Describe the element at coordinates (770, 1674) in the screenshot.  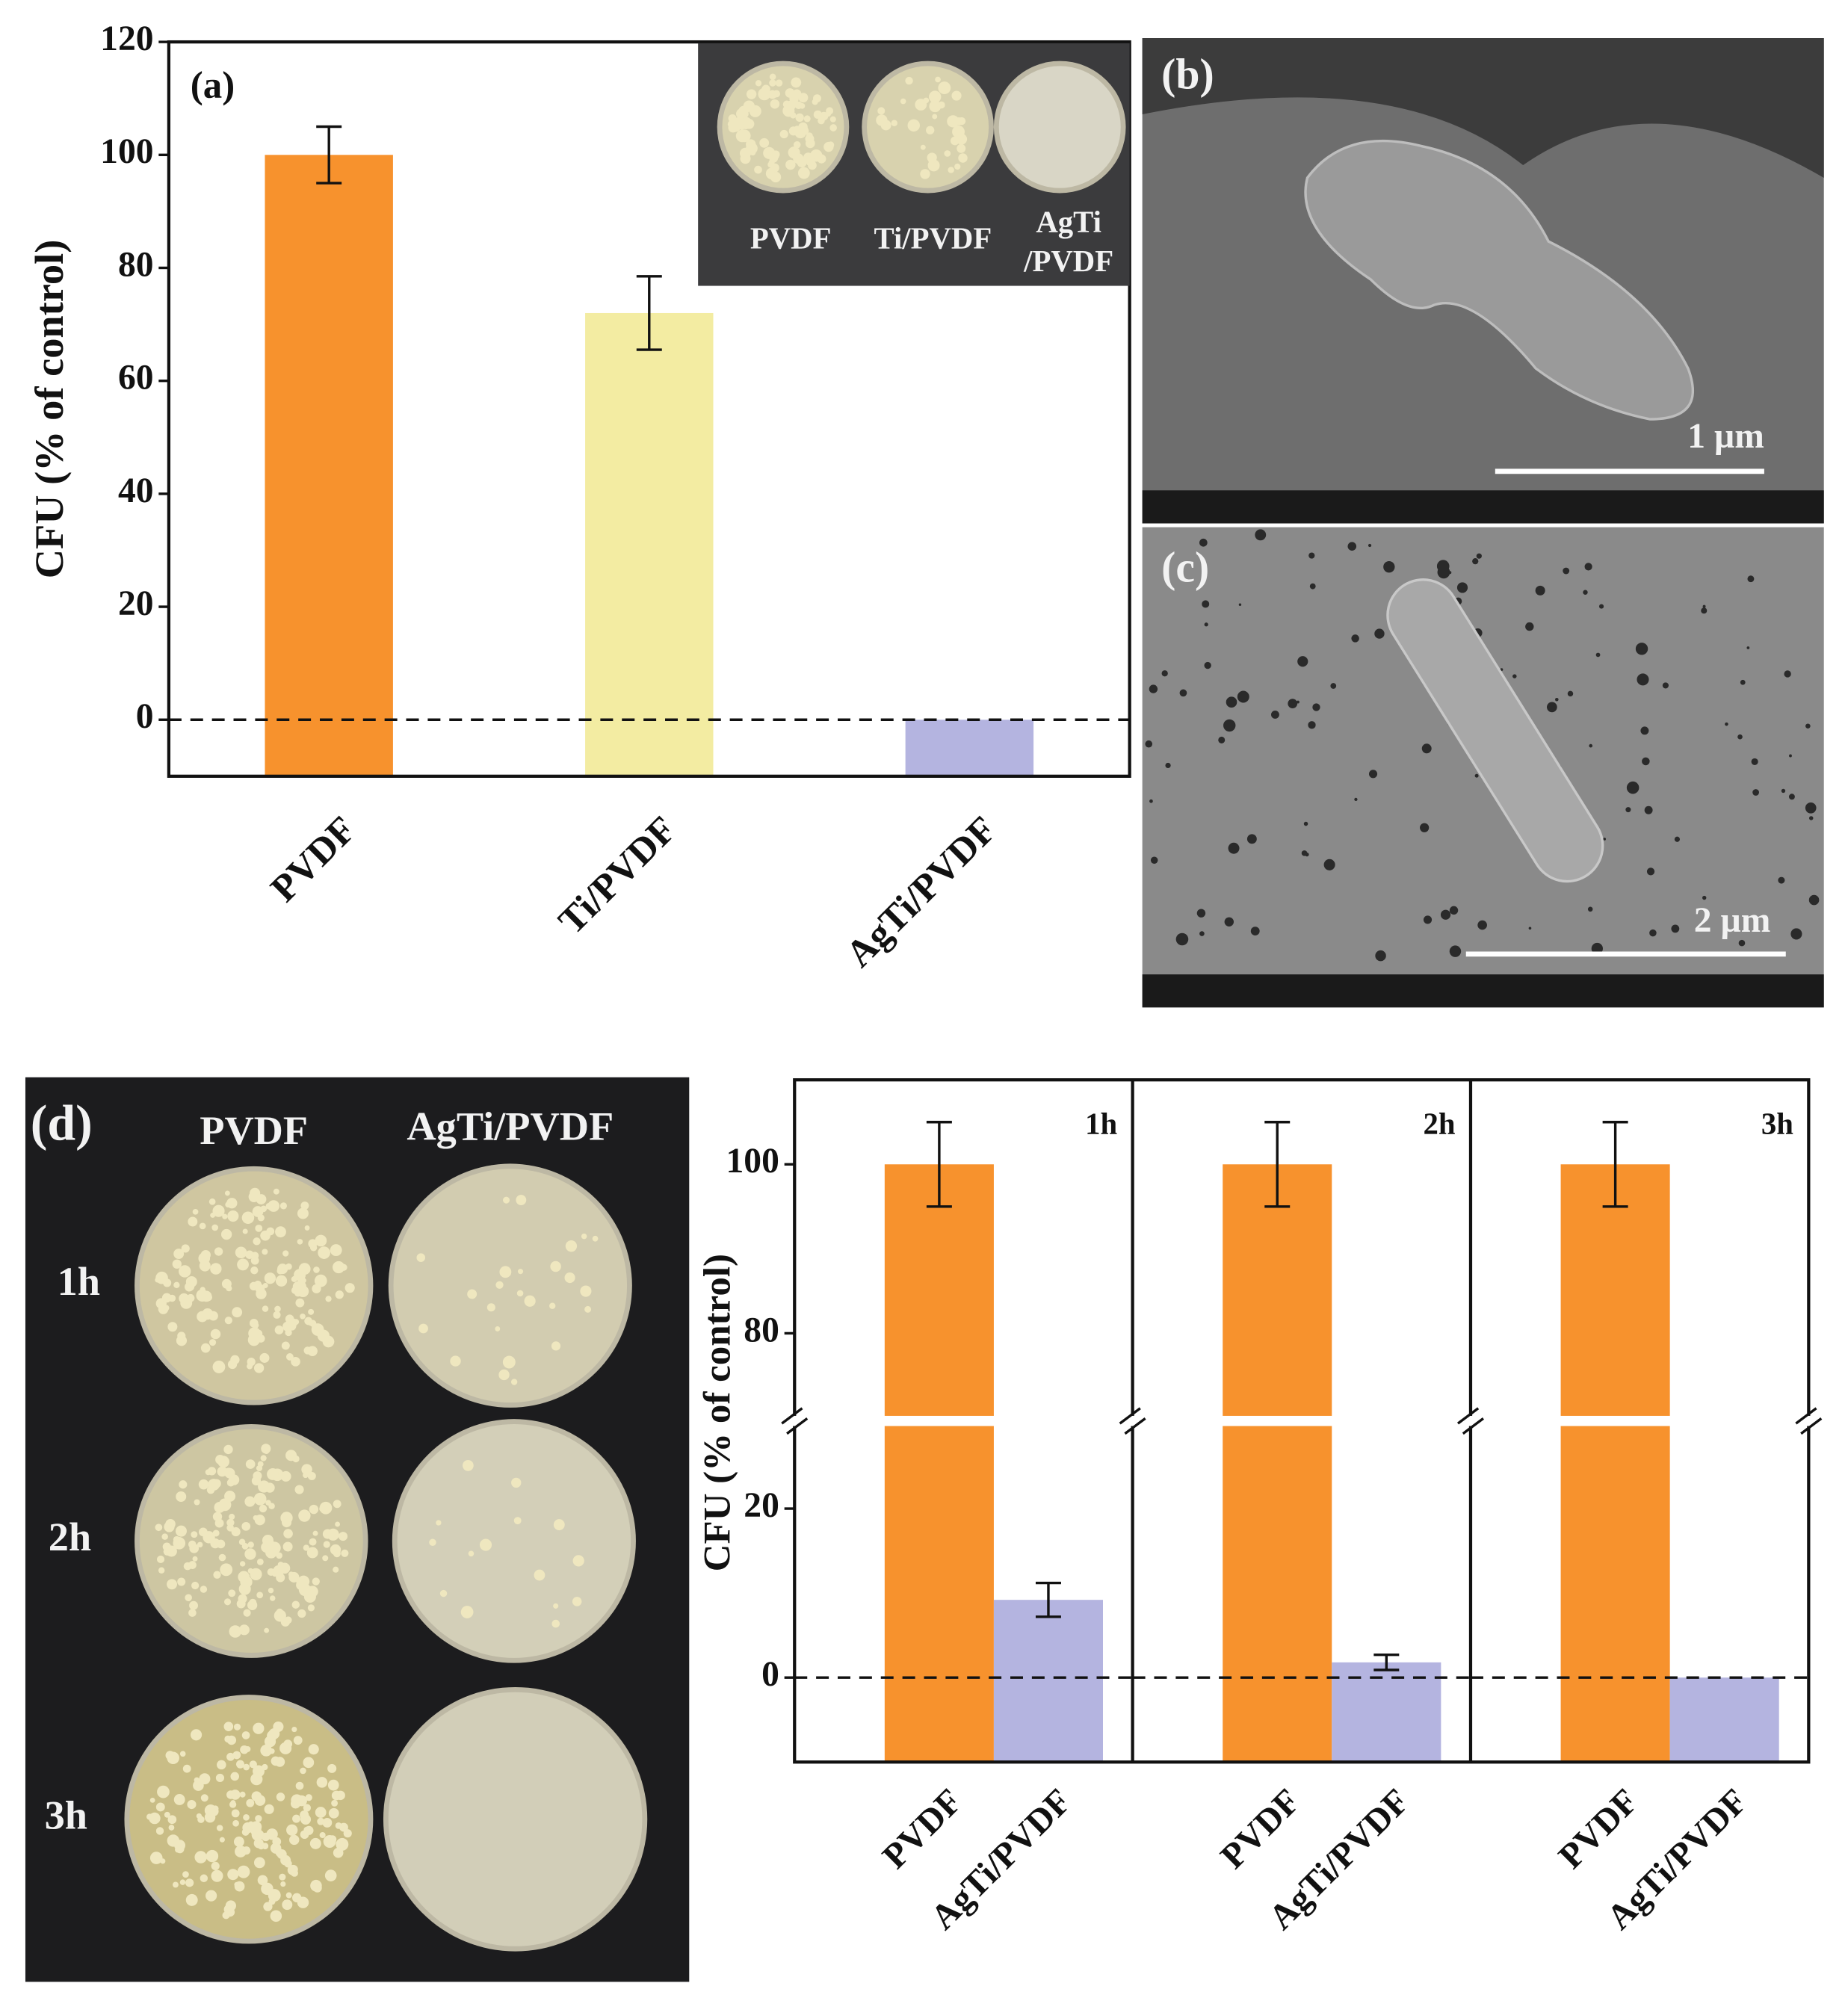
I see `y-tick-label: 0` at that location.